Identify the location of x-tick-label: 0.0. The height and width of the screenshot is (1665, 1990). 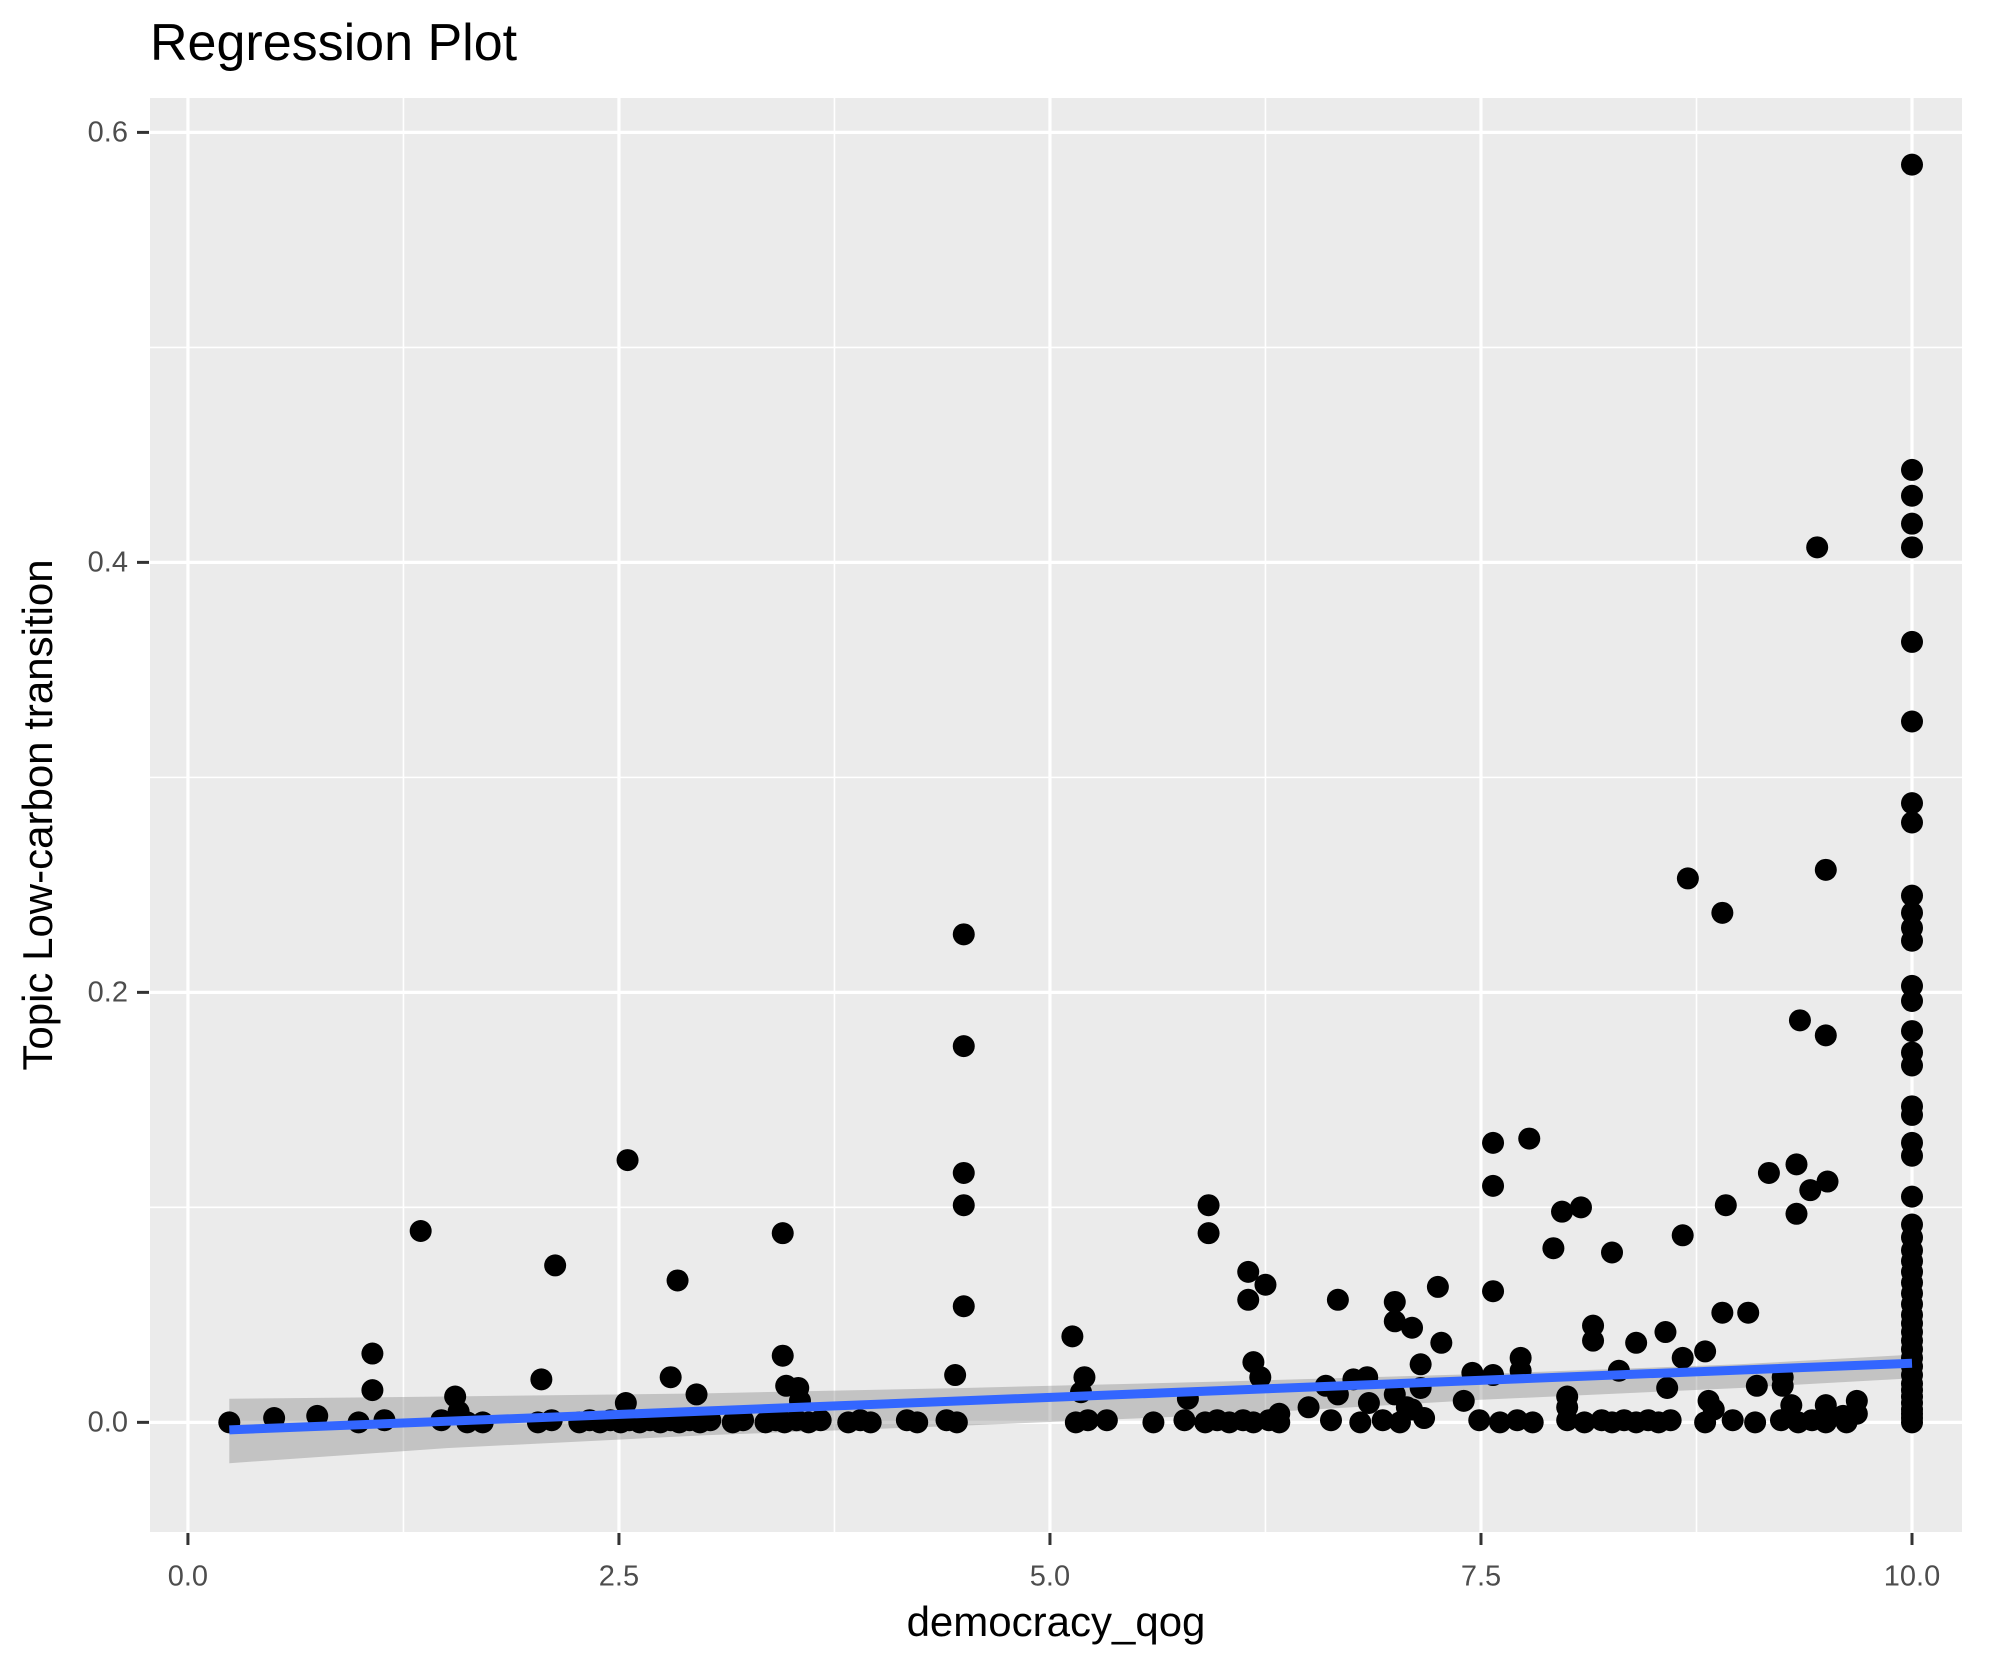
(188, 1577).